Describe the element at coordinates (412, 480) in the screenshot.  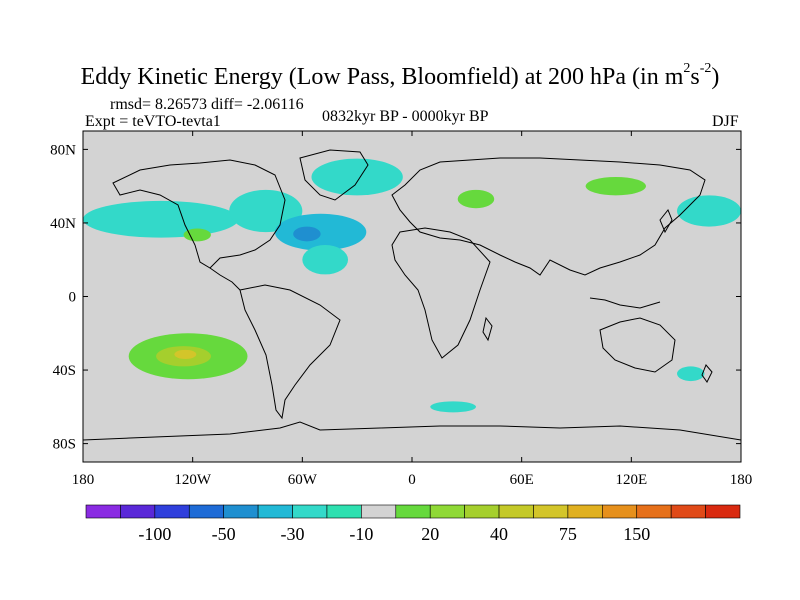
I see `x-tick-label: 0` at that location.